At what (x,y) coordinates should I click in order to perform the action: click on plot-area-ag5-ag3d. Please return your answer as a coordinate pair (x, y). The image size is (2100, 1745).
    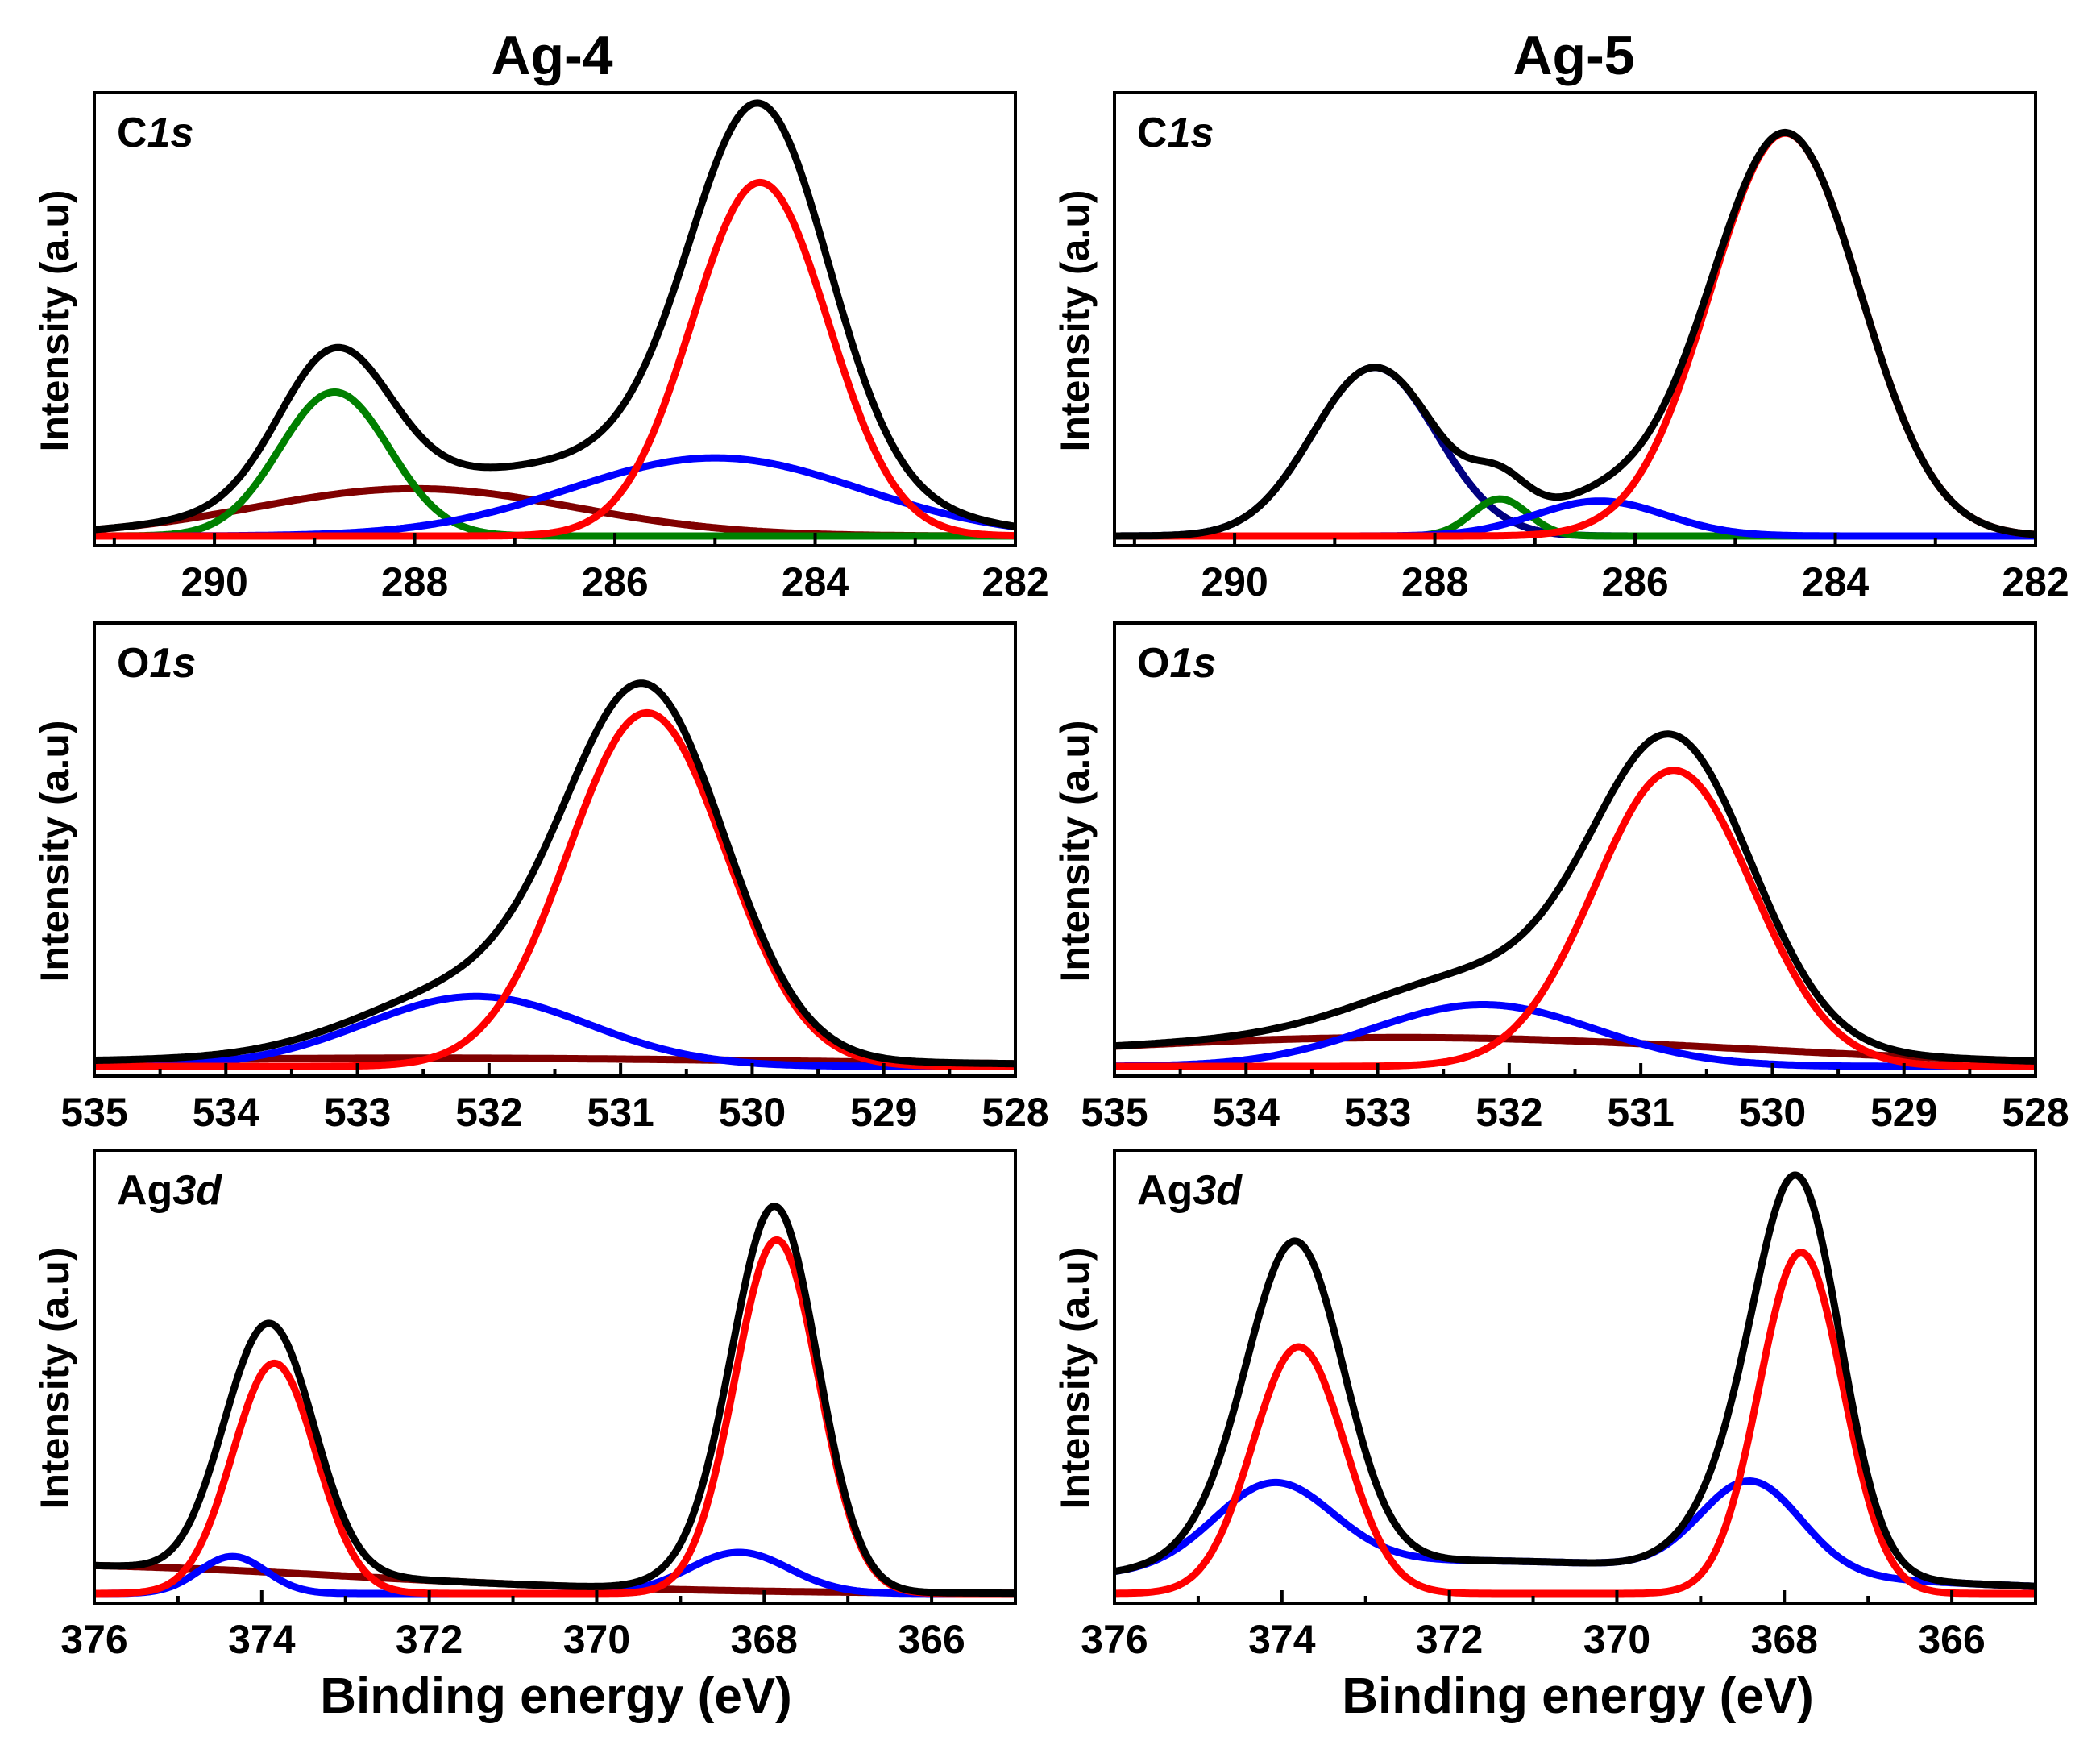
    Looking at the image, I should click on (1575, 1384).